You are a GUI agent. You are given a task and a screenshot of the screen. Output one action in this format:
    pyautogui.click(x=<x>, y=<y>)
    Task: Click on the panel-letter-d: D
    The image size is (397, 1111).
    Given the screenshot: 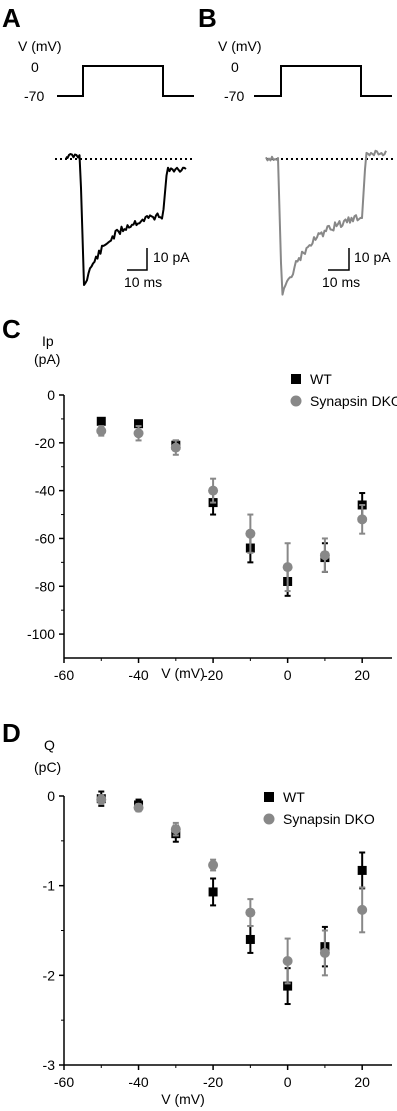 What is the action you would take?
    pyautogui.click(x=11, y=733)
    